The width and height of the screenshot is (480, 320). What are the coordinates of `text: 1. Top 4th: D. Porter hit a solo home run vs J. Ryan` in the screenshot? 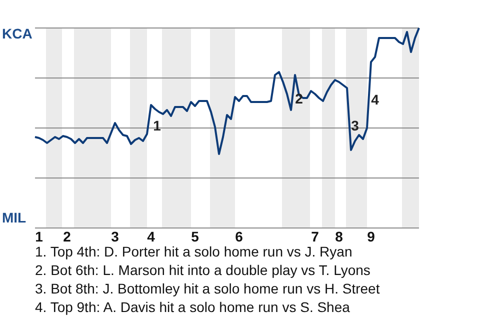 It's located at (193, 252).